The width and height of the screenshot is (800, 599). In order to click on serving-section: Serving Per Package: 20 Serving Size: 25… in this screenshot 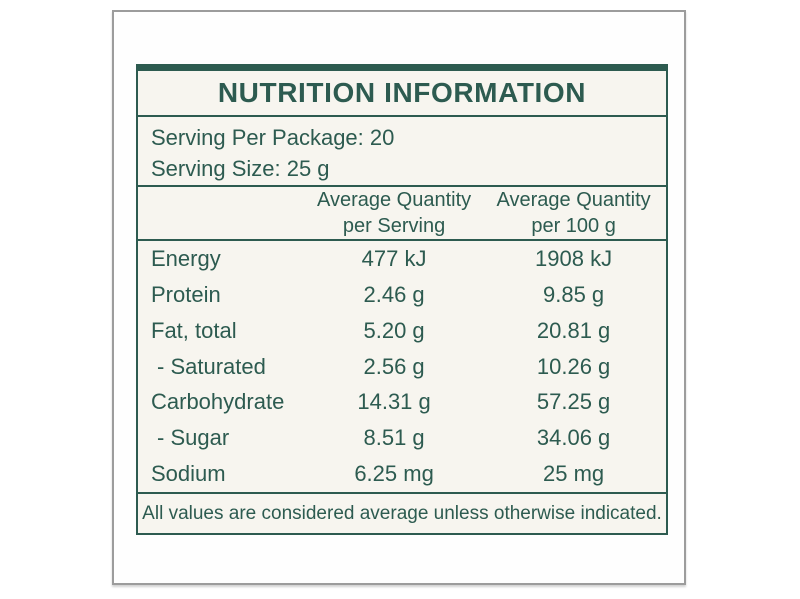, I will do `click(402, 152)`.